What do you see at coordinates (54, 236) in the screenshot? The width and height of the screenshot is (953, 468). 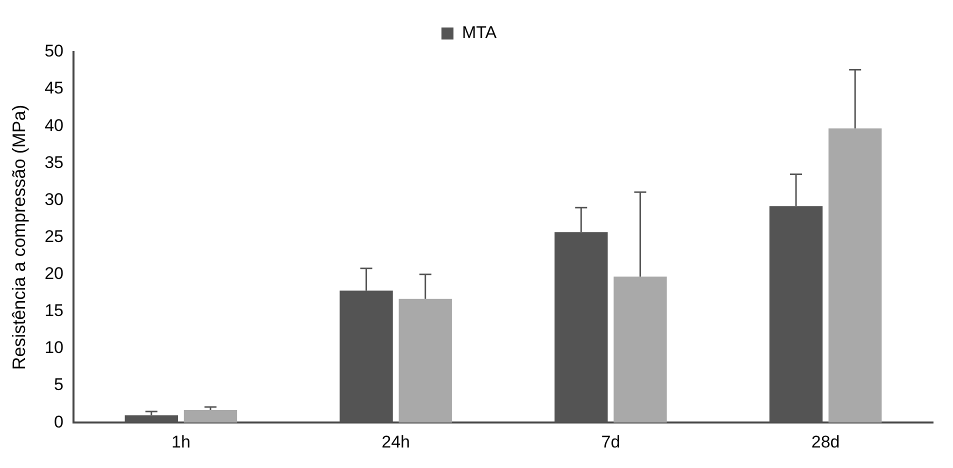 I see `y-tick-label: 25` at bounding box center [54, 236].